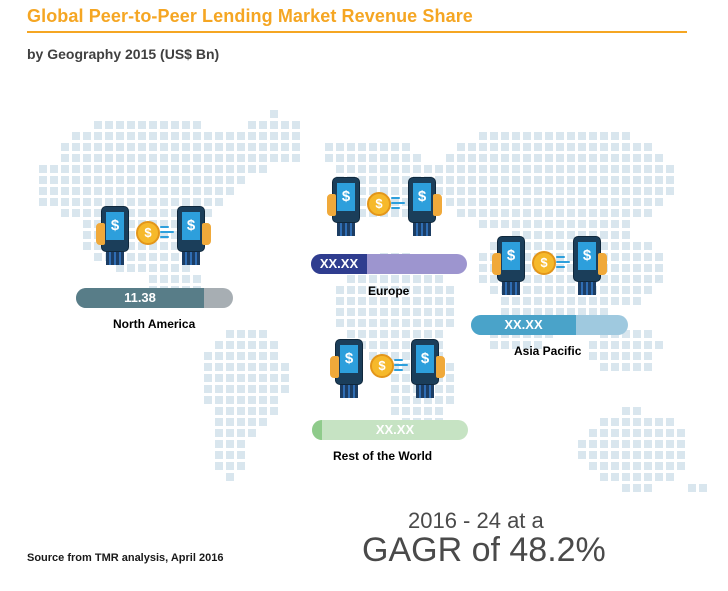  I want to click on hand-icon, so click(331, 205).